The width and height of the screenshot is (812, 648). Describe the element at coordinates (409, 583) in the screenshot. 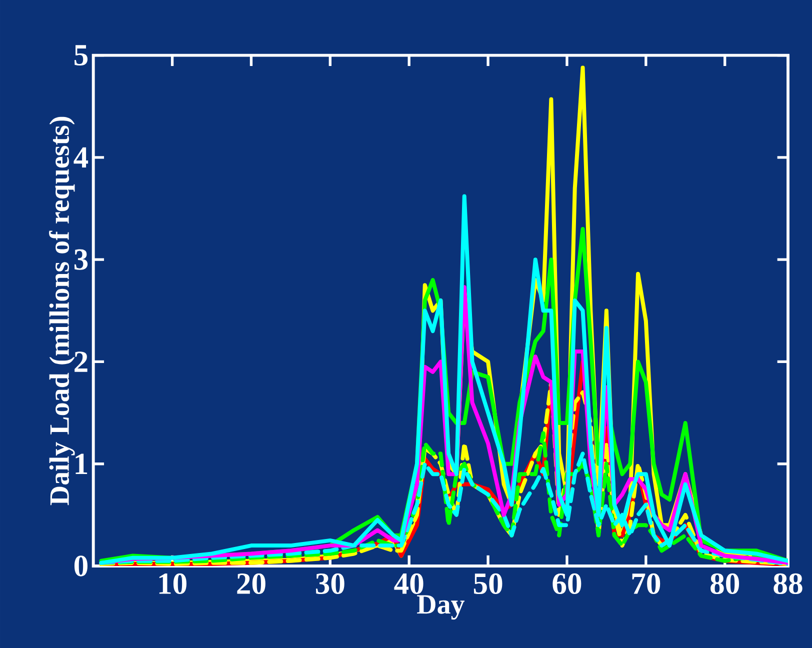

I see `x-tick-label: 40` at that location.